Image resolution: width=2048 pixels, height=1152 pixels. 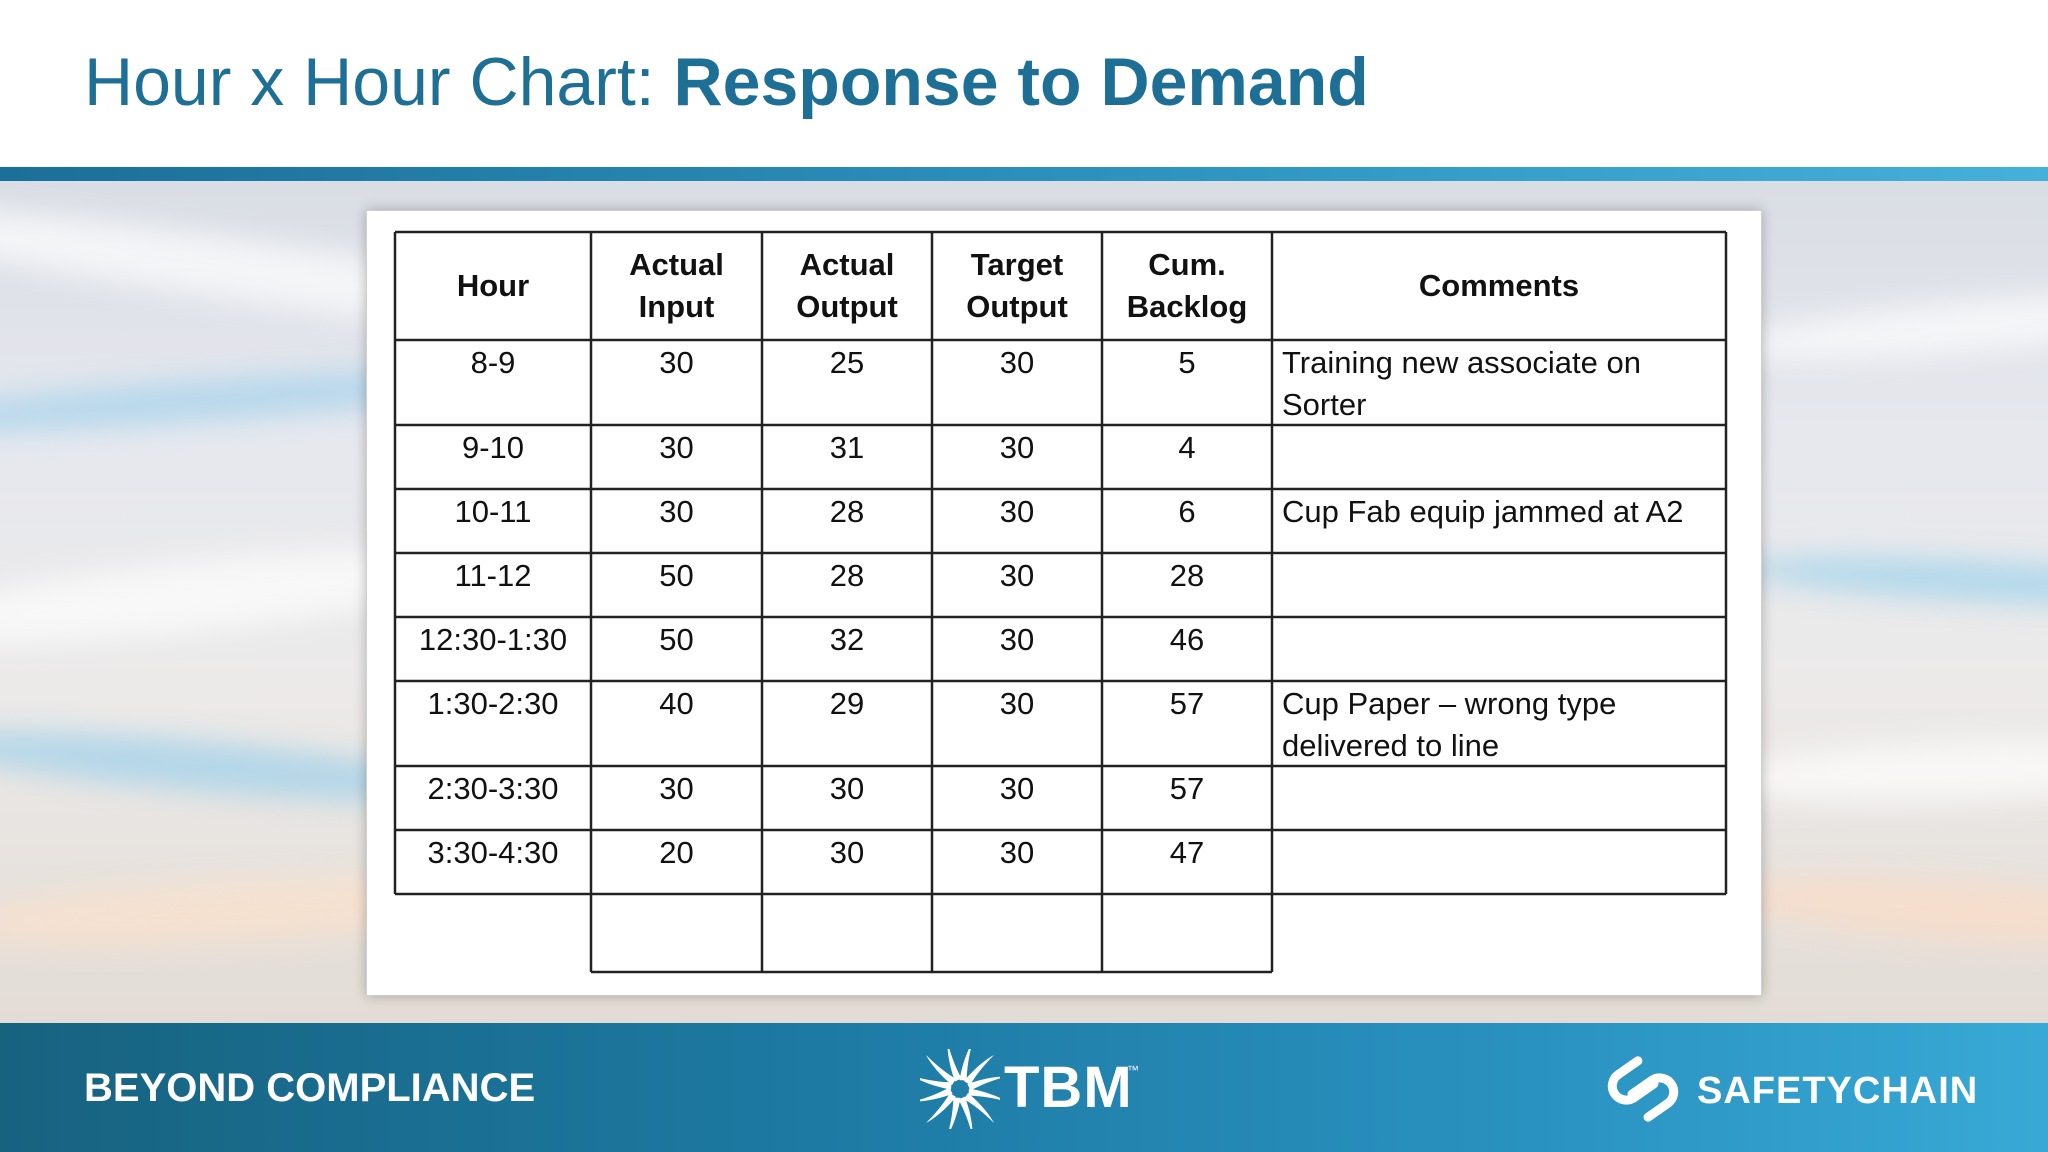 What do you see at coordinates (1391, 745) in the screenshot?
I see `comment-line: delivered to line` at bounding box center [1391, 745].